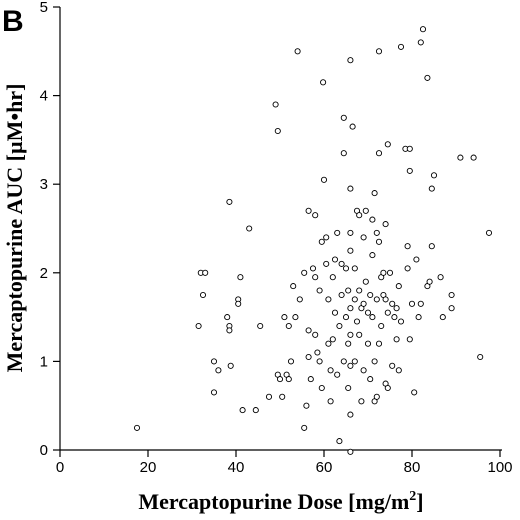 The image size is (520, 520). Describe the element at coordinates (412, 467) in the screenshot. I see `x-tick-label: 80` at that location.